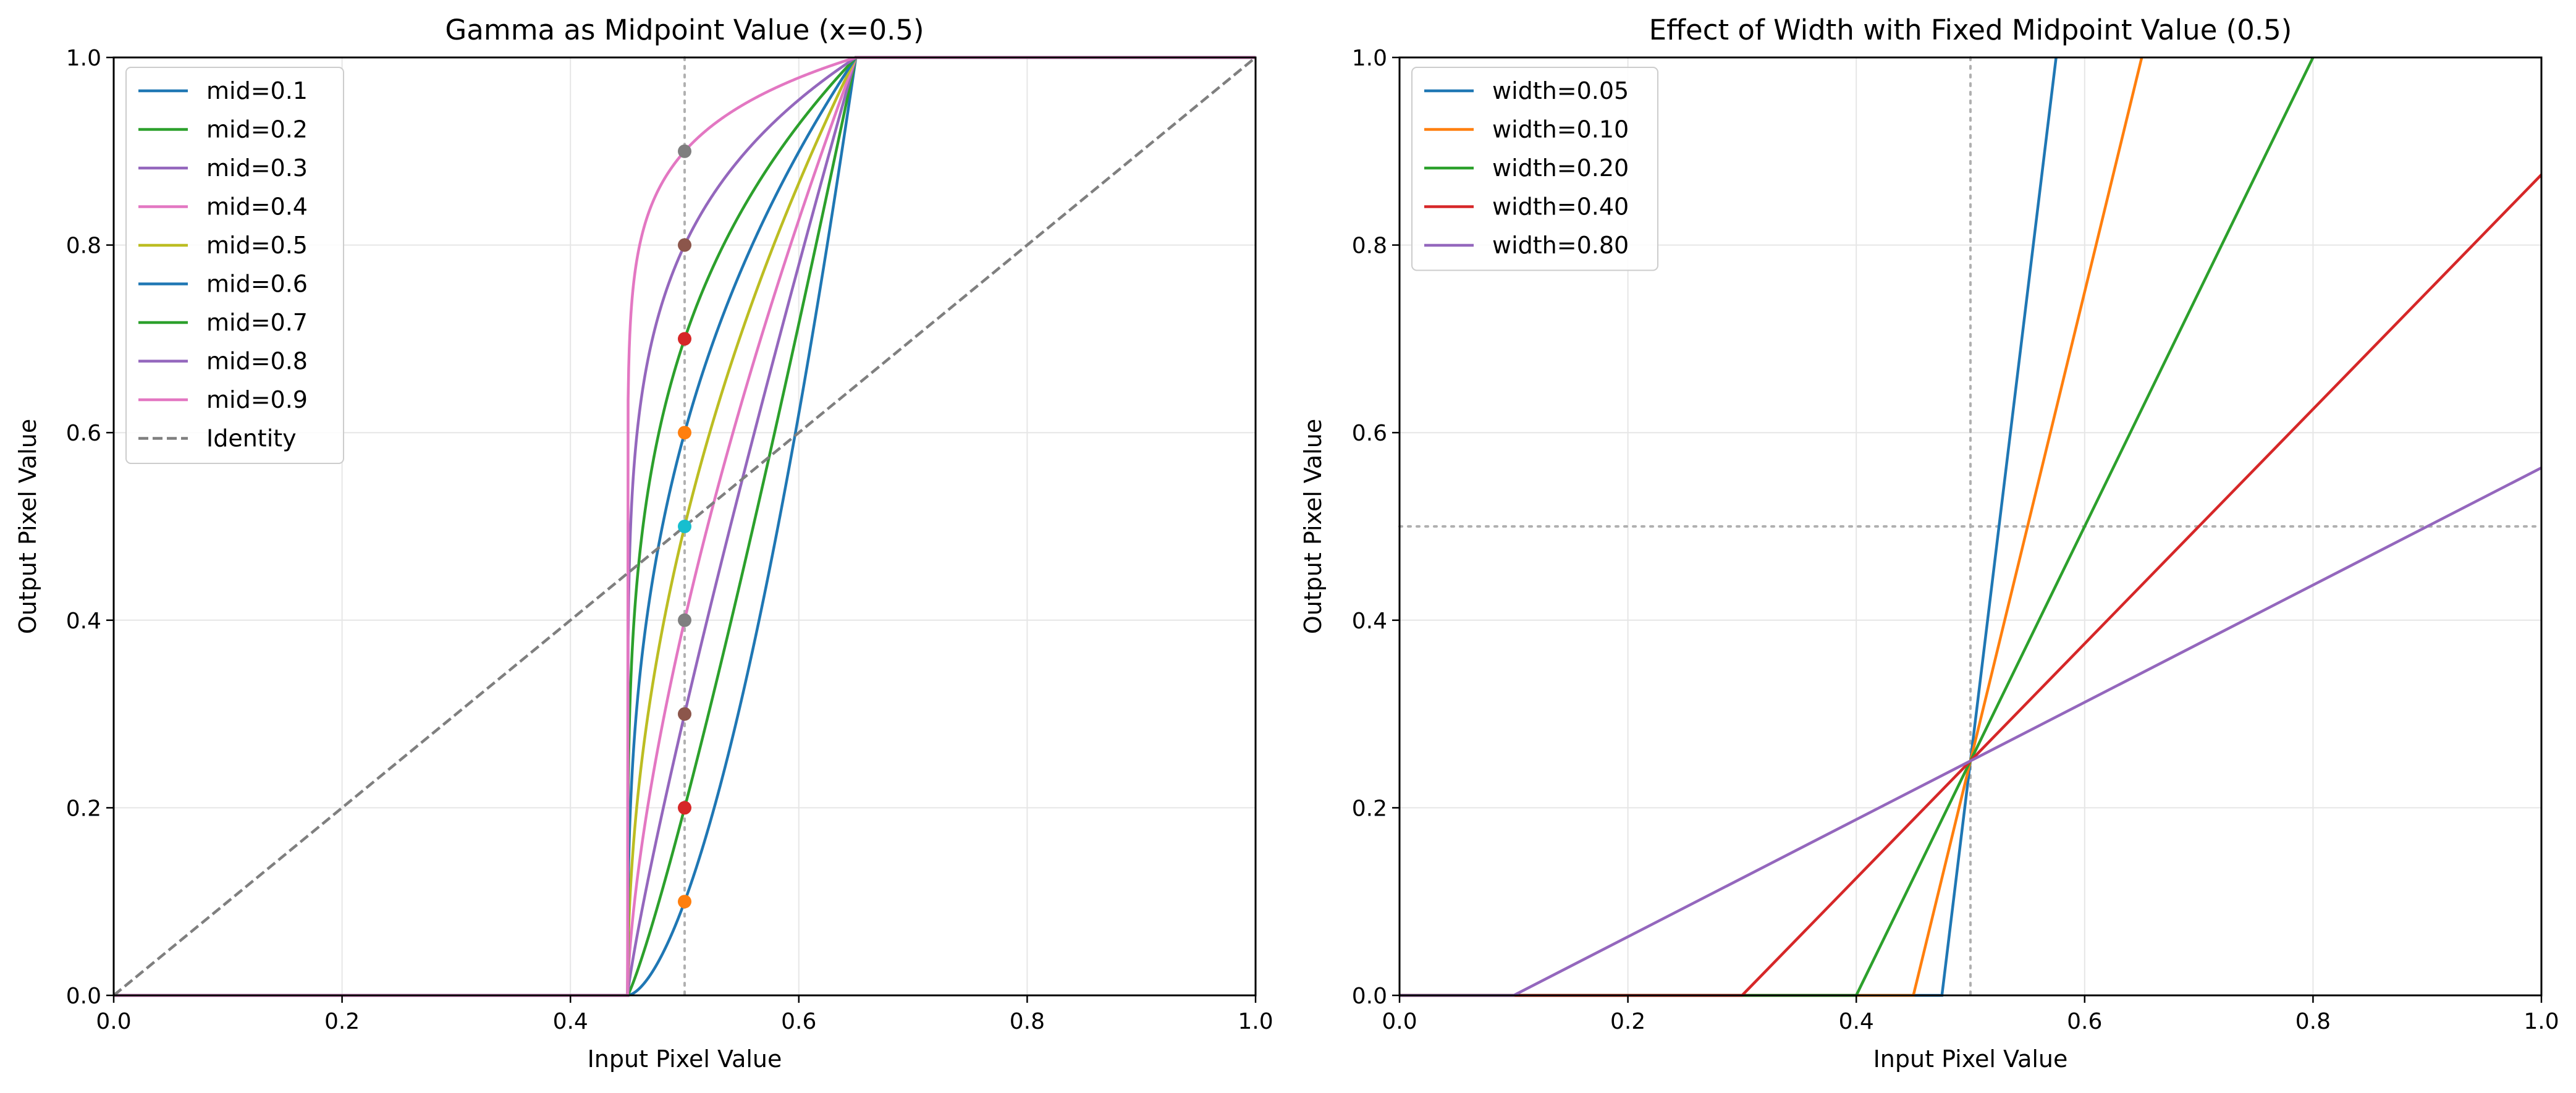  Describe the element at coordinates (1560, 207) in the screenshot. I see `legend-label: width=0.40` at that location.